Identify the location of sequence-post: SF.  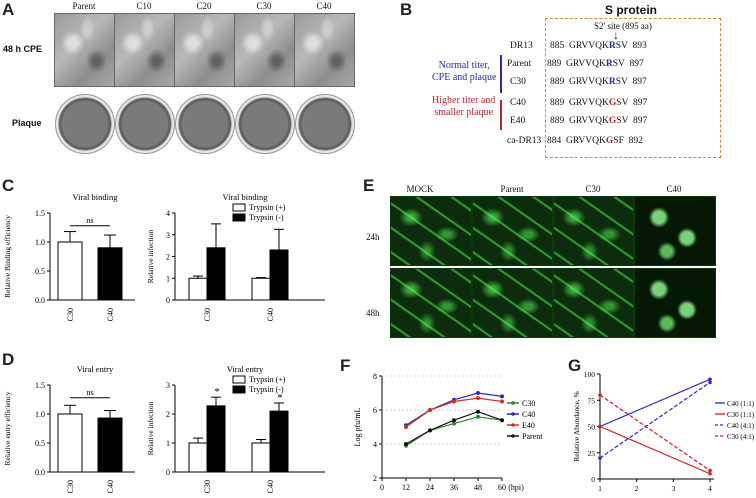
(621, 141).